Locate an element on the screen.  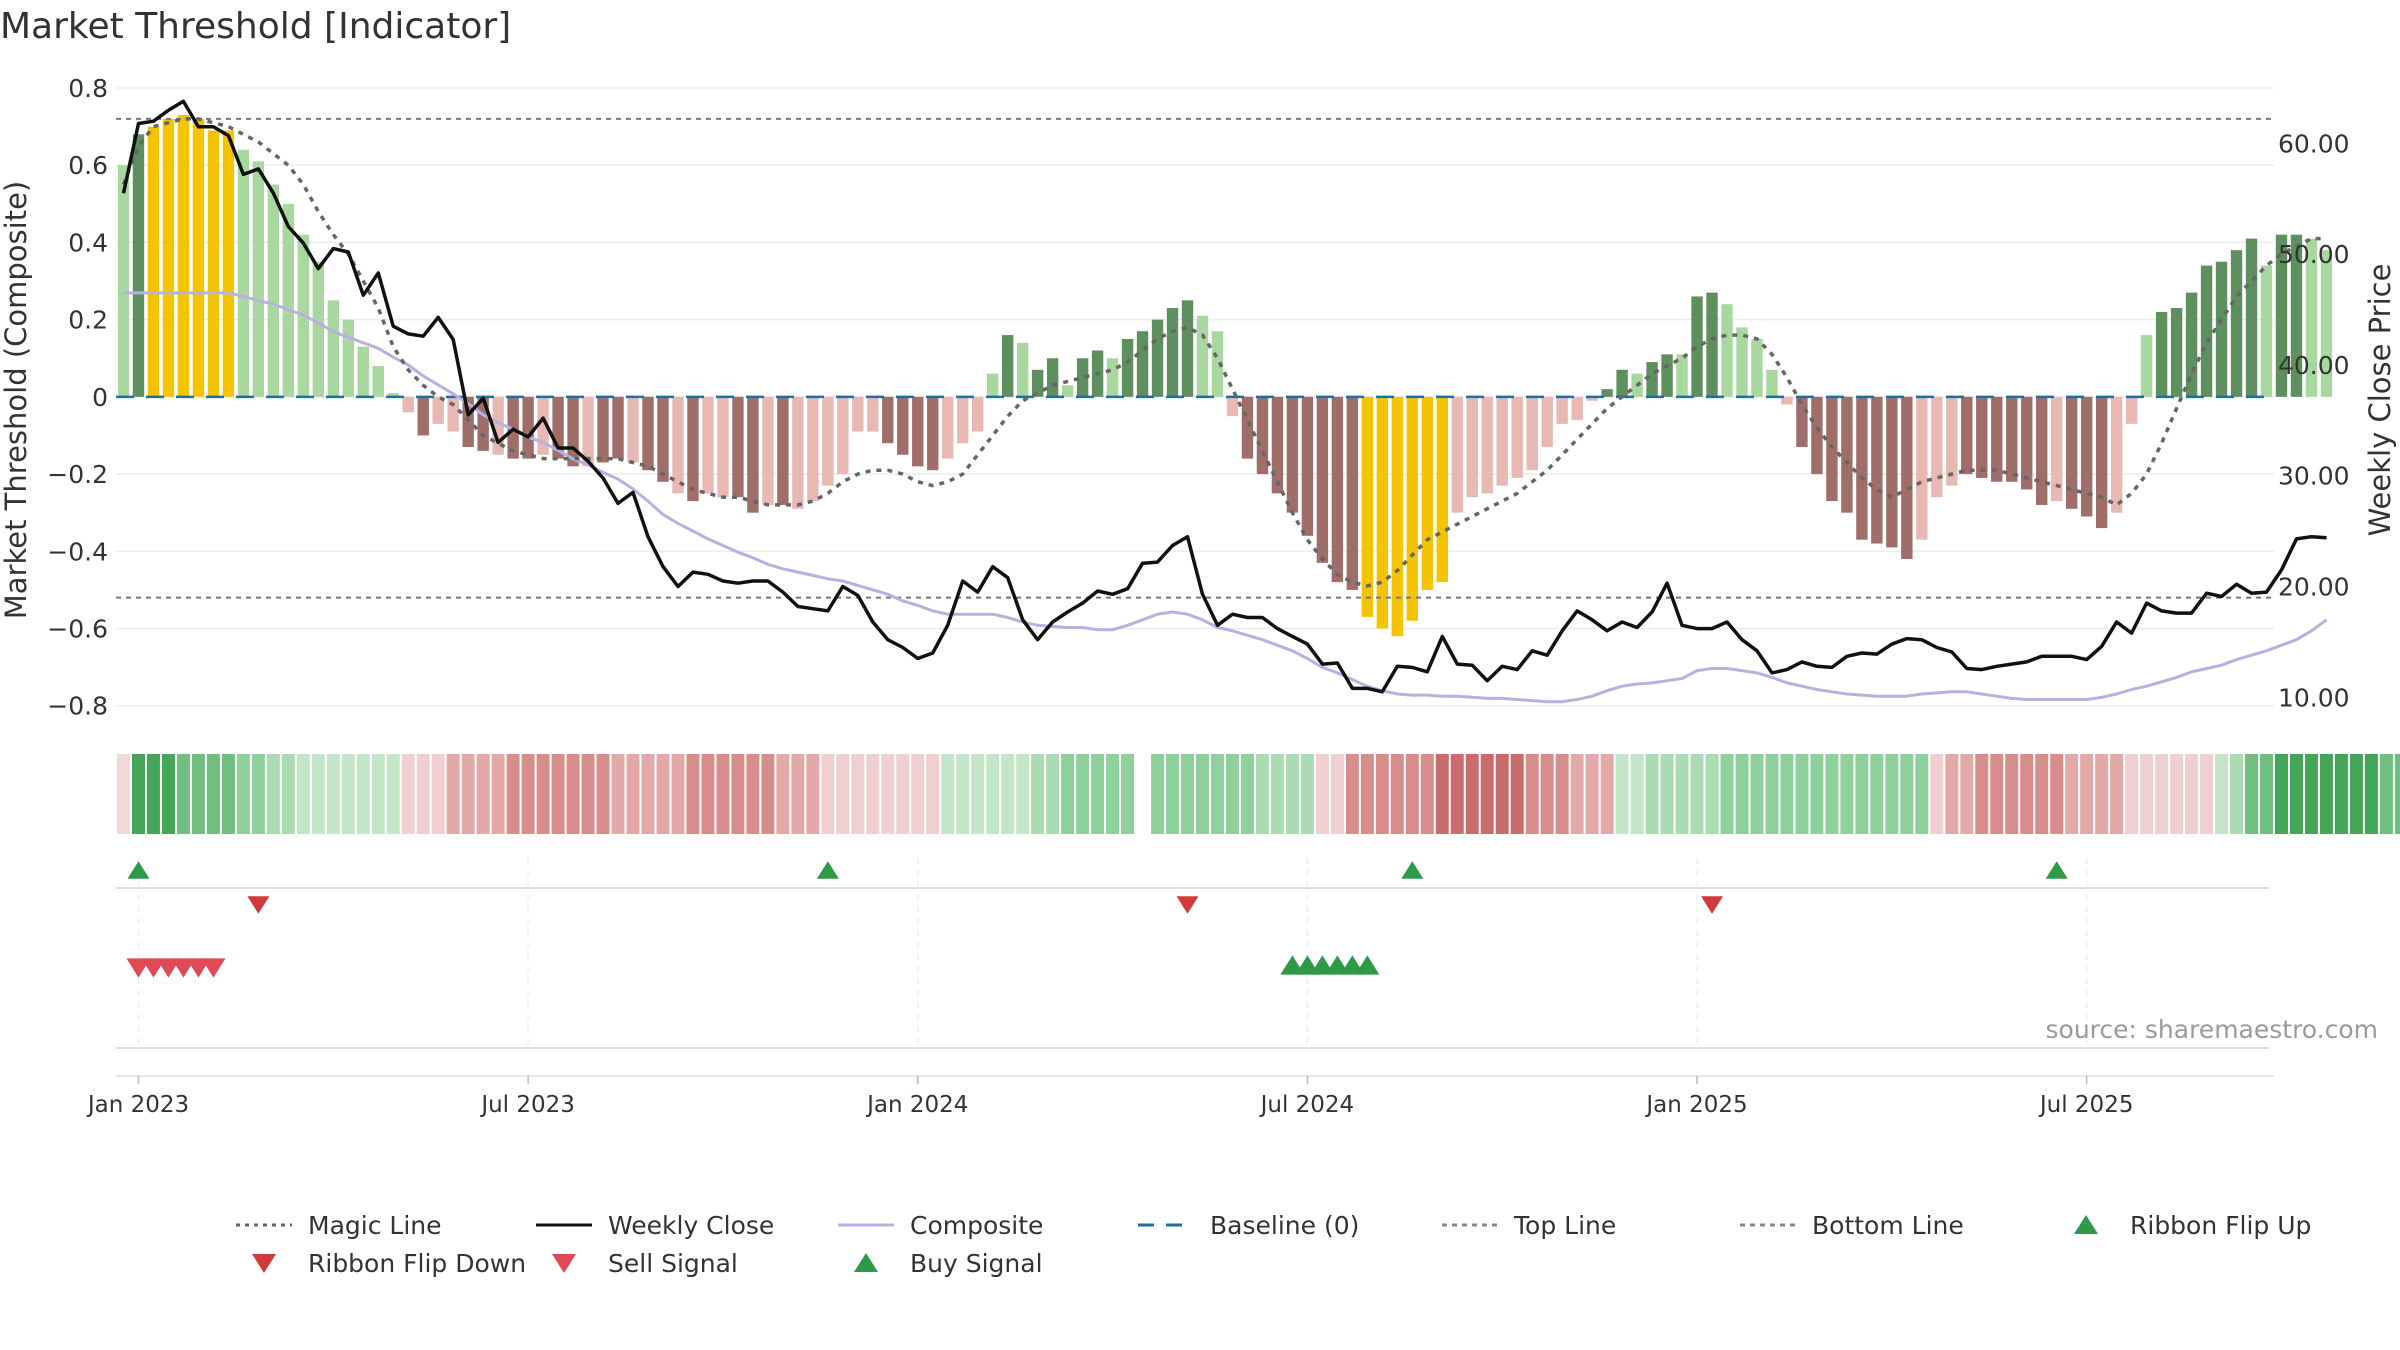
legend-label: Sell Signal is located at coordinates (673, 1263).